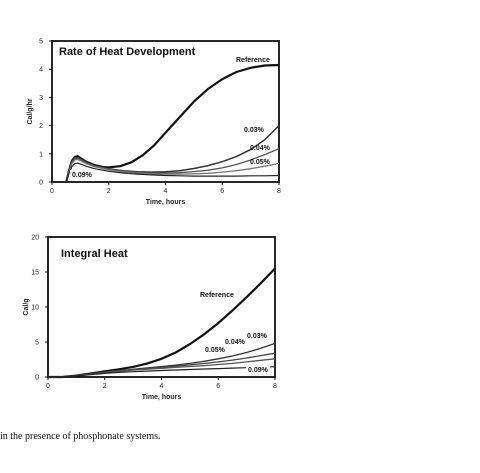  What do you see at coordinates (41, 126) in the screenshot?
I see `y-tick-label: 2` at bounding box center [41, 126].